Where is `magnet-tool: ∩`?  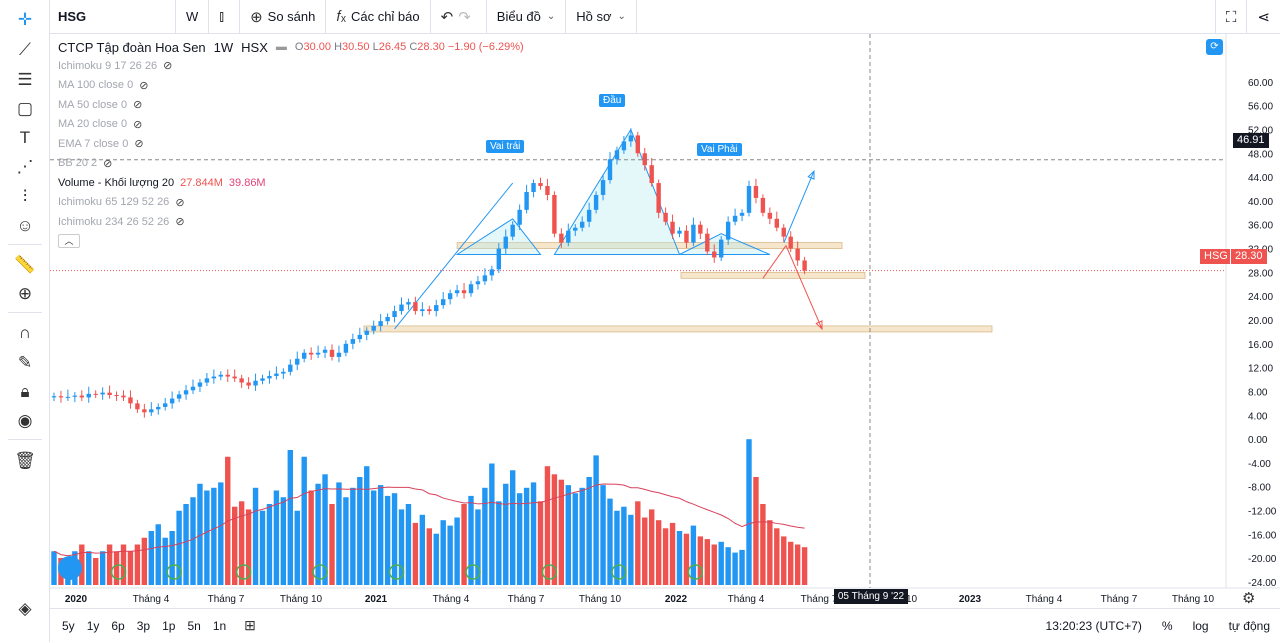 magnet-tool: ∩ is located at coordinates (25, 333).